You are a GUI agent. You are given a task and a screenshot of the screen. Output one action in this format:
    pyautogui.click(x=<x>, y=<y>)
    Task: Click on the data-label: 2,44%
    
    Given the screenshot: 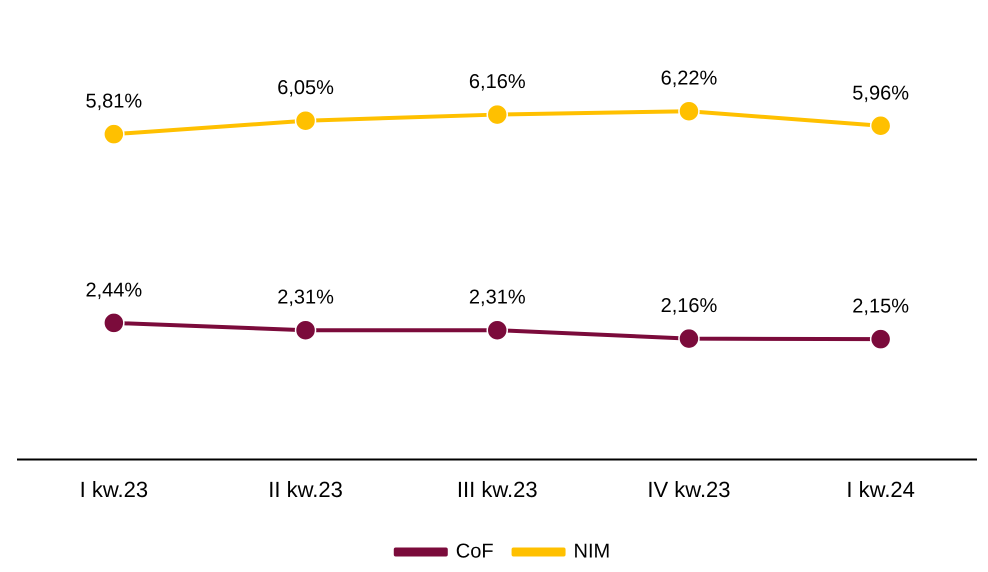 What is the action you would take?
    pyautogui.click(x=113, y=290)
    